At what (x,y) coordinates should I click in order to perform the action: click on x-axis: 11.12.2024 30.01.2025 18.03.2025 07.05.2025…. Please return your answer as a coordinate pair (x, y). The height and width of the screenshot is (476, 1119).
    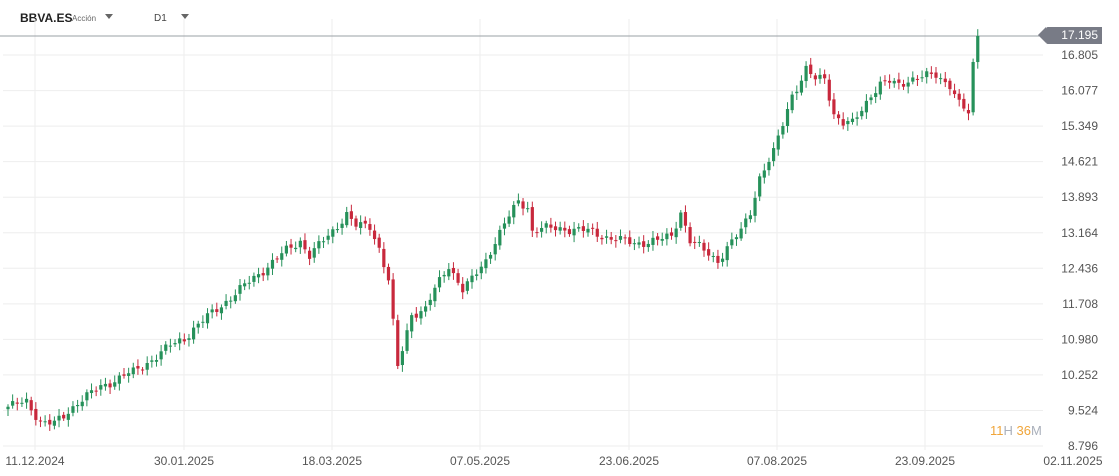
    Looking at the image, I should click on (553, 461).